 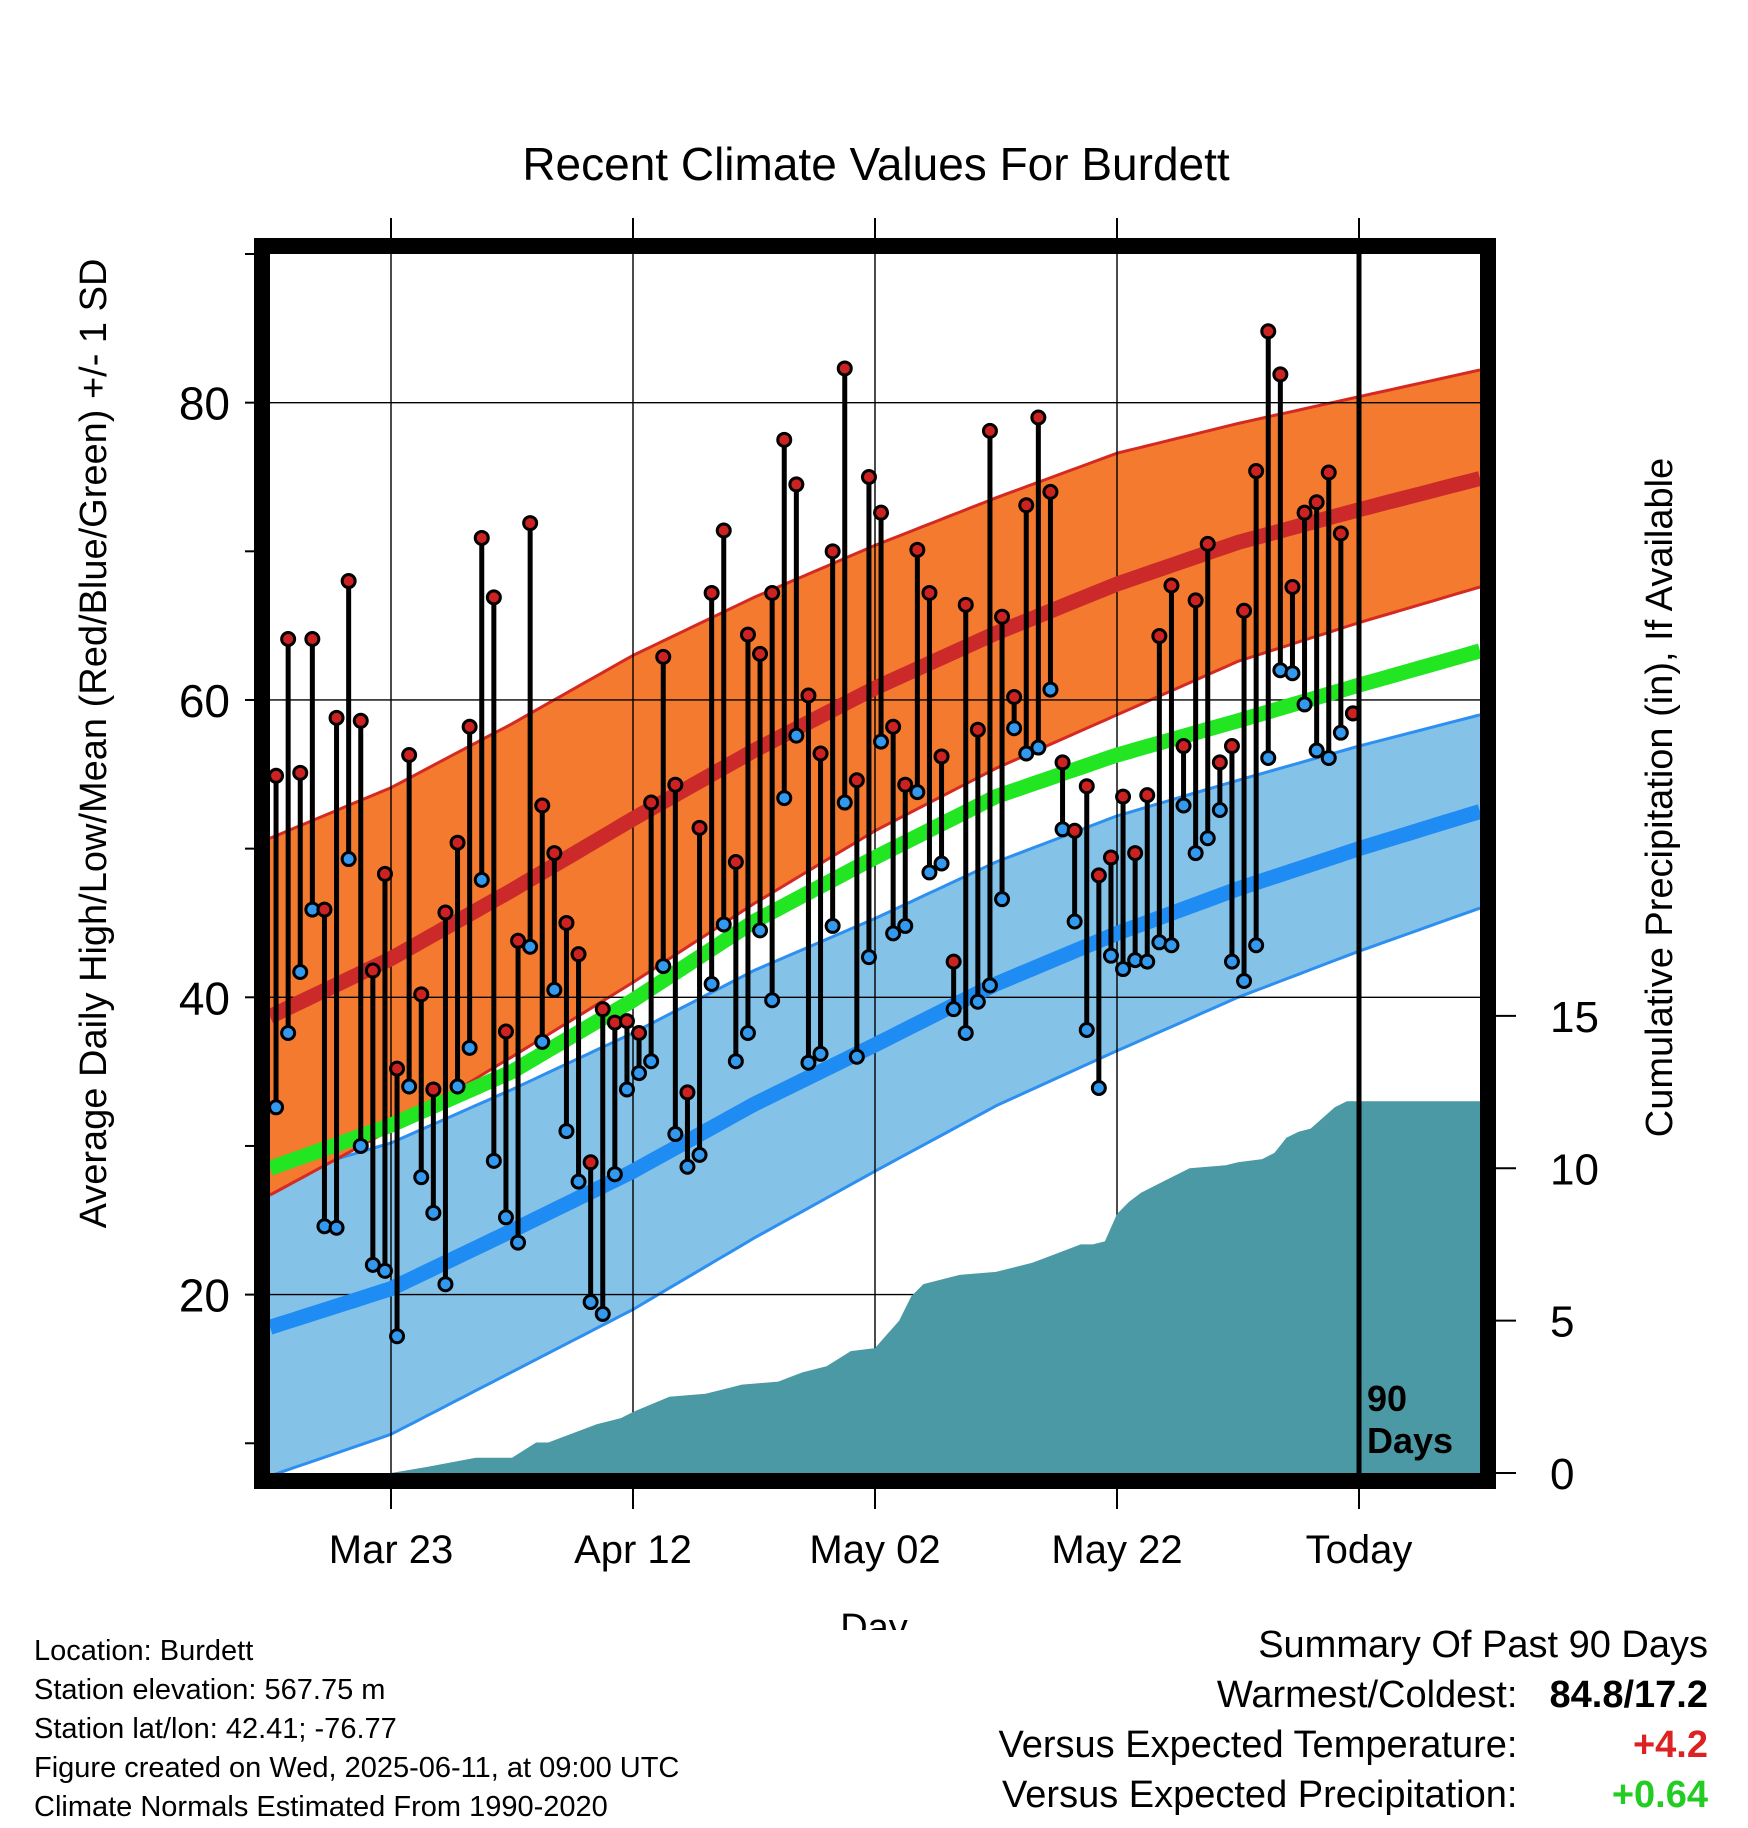 I want to click on x-tick-label: May 02, so click(x=874, y=1550).